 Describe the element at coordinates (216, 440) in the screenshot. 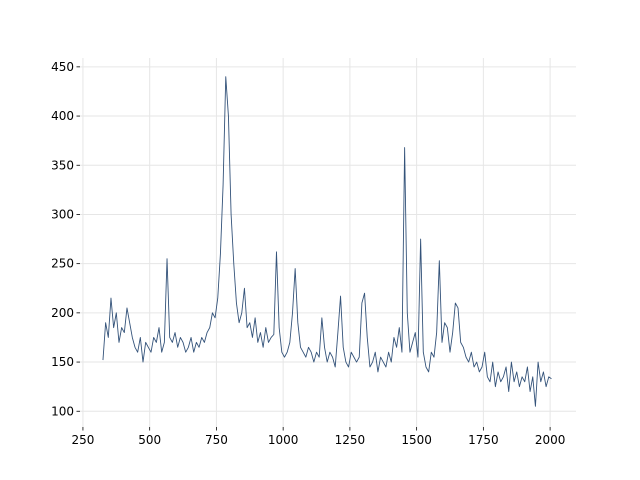

I see `x-tick-label: 750` at that location.